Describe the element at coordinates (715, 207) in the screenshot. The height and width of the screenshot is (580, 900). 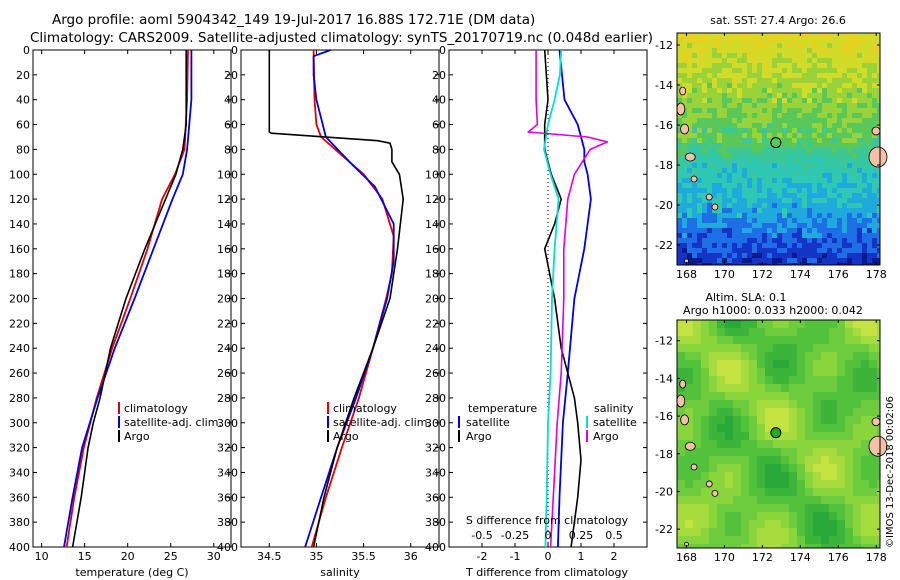
I see `island-shape` at that location.